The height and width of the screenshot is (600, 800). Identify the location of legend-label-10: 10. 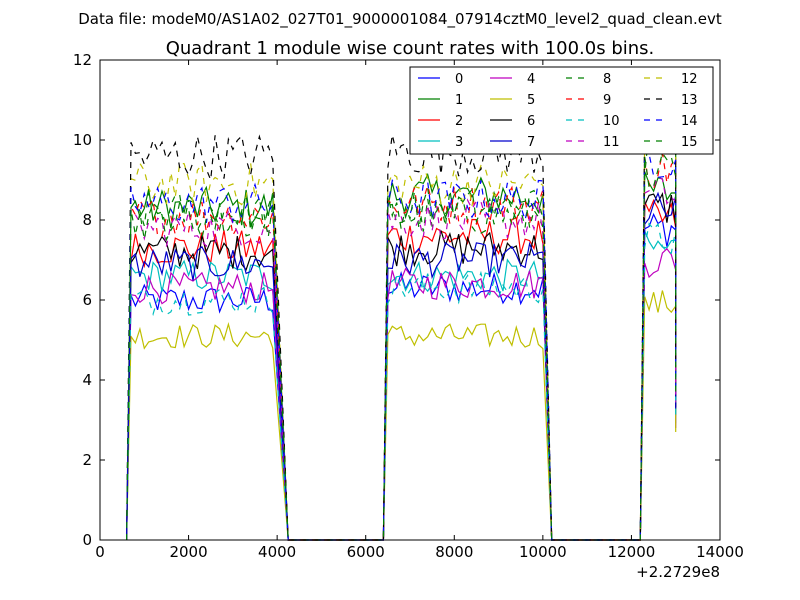
(611, 121).